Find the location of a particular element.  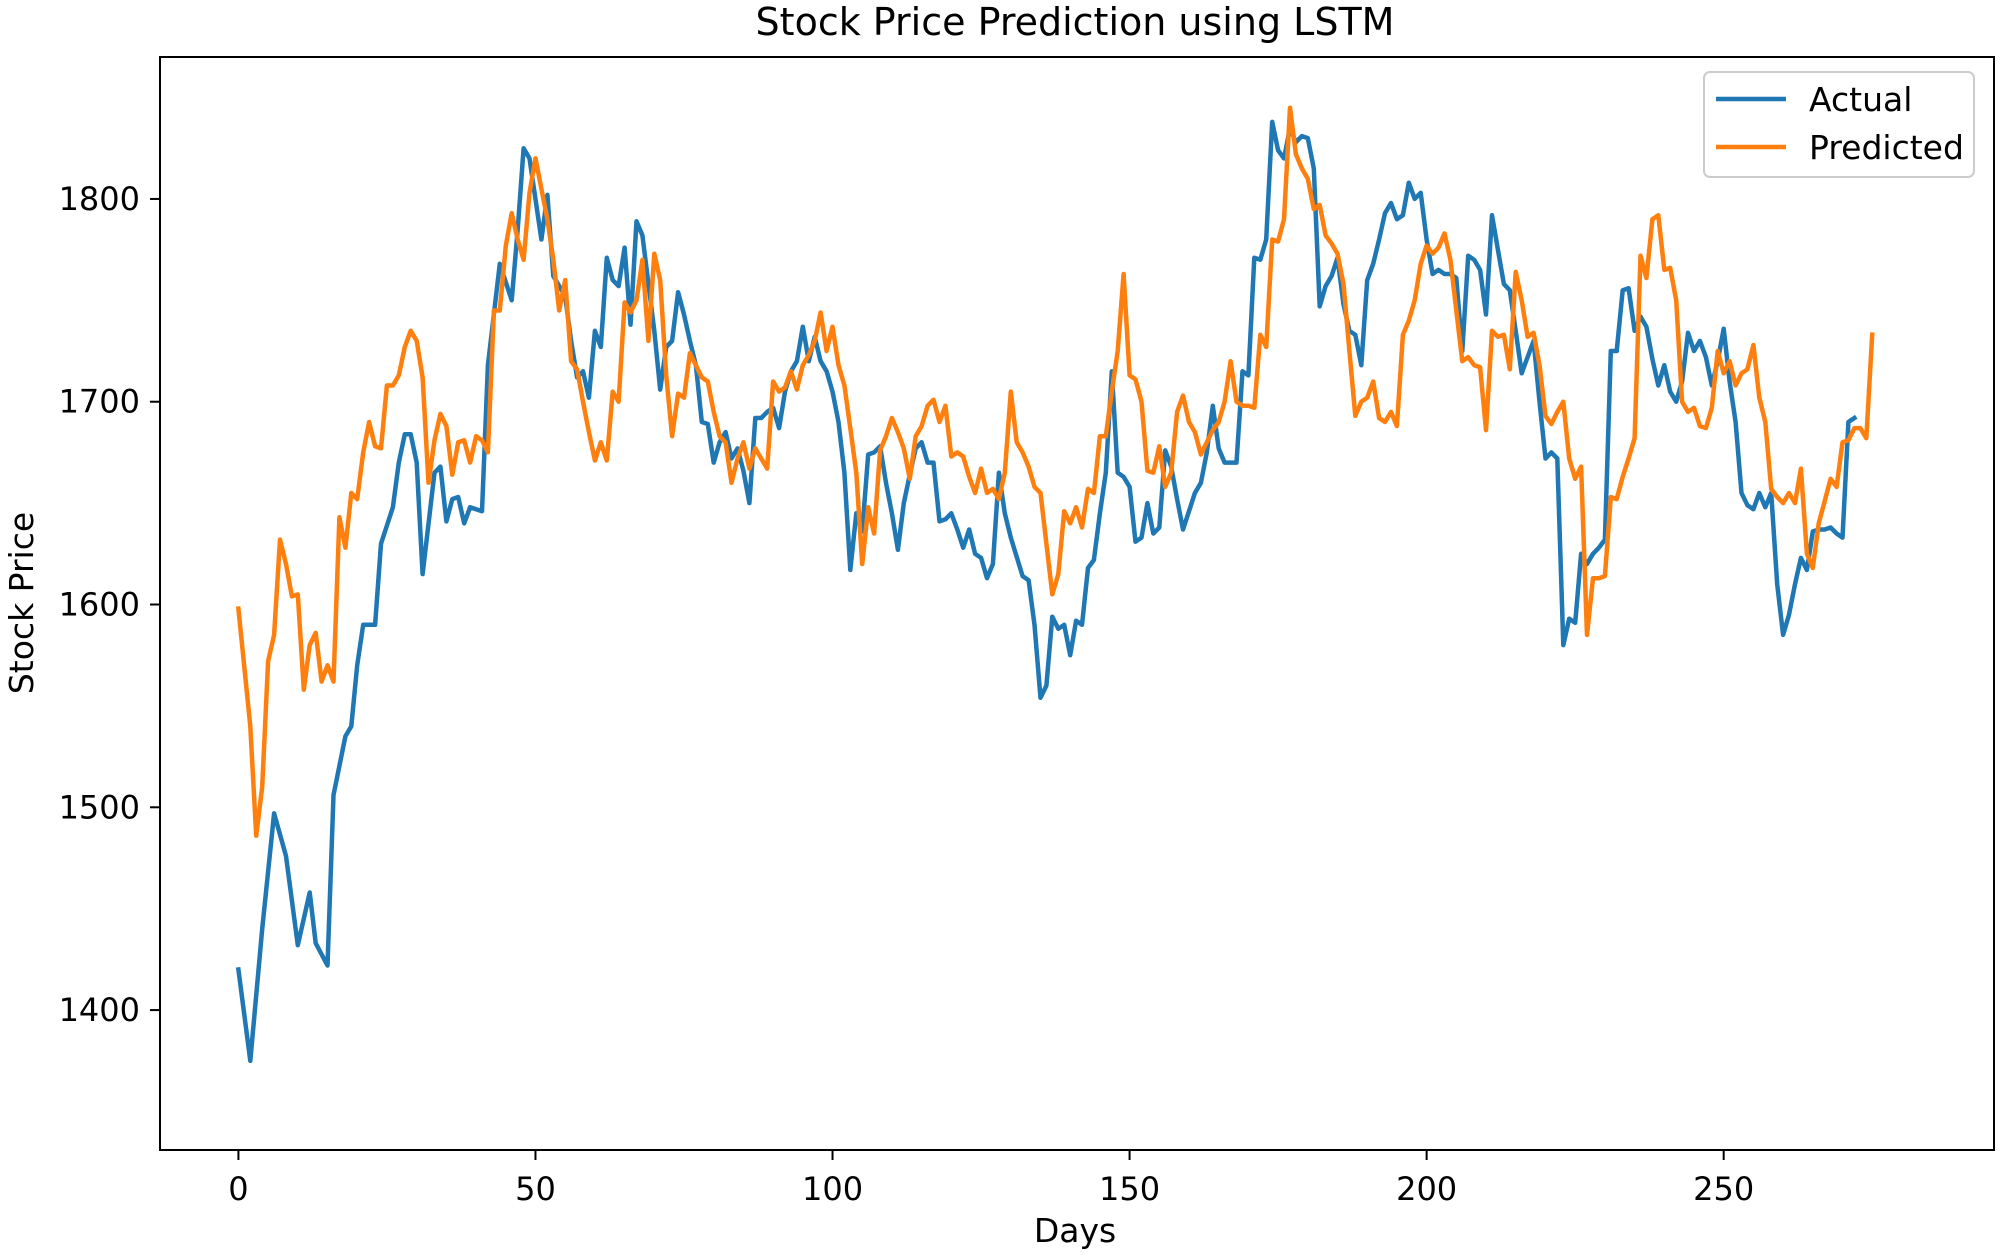

chart-title: Stock Price Prediction using LSTM is located at coordinates (1075, 22).